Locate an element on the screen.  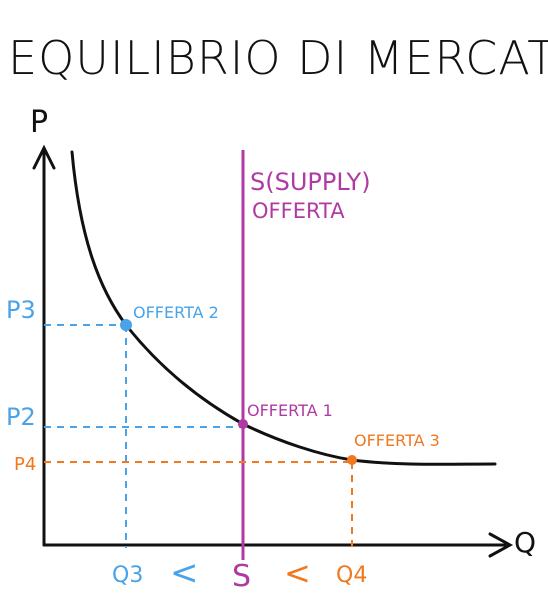
offerta3-guides is located at coordinates (198, 504).